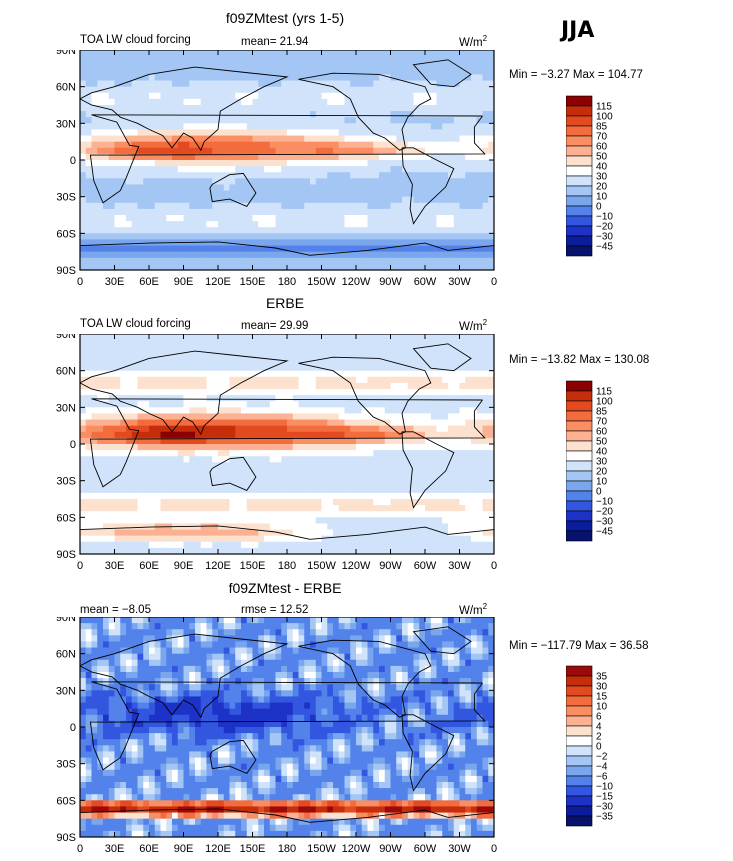 This screenshot has width=733, height=861. What do you see at coordinates (66, 372) in the screenshot?
I see `lat-label: 60N` at bounding box center [66, 372].